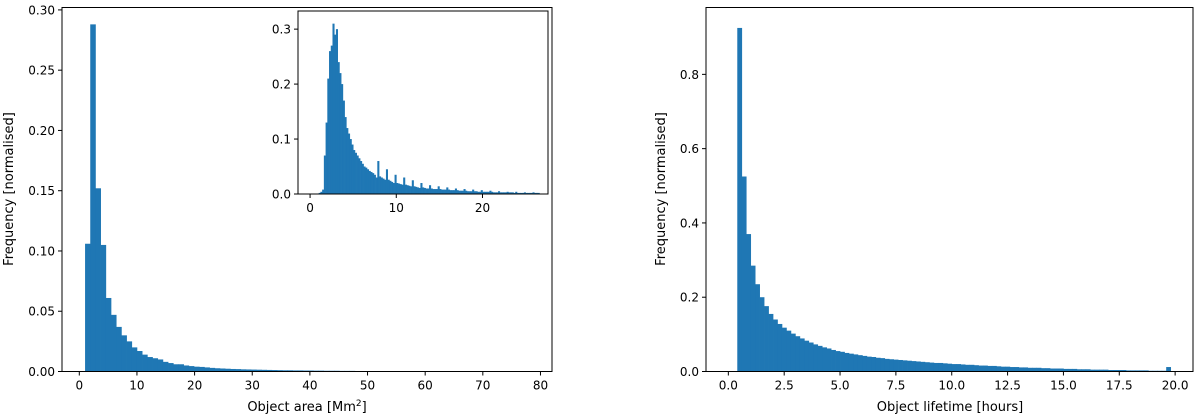 This screenshot has height=418, width=1200. Describe the element at coordinates (953, 382) in the screenshot. I see `right-x-ticks: 0.0 2.5 5.0 7.5 10.0 12.5 15.0 17.5 20.0` at that location.